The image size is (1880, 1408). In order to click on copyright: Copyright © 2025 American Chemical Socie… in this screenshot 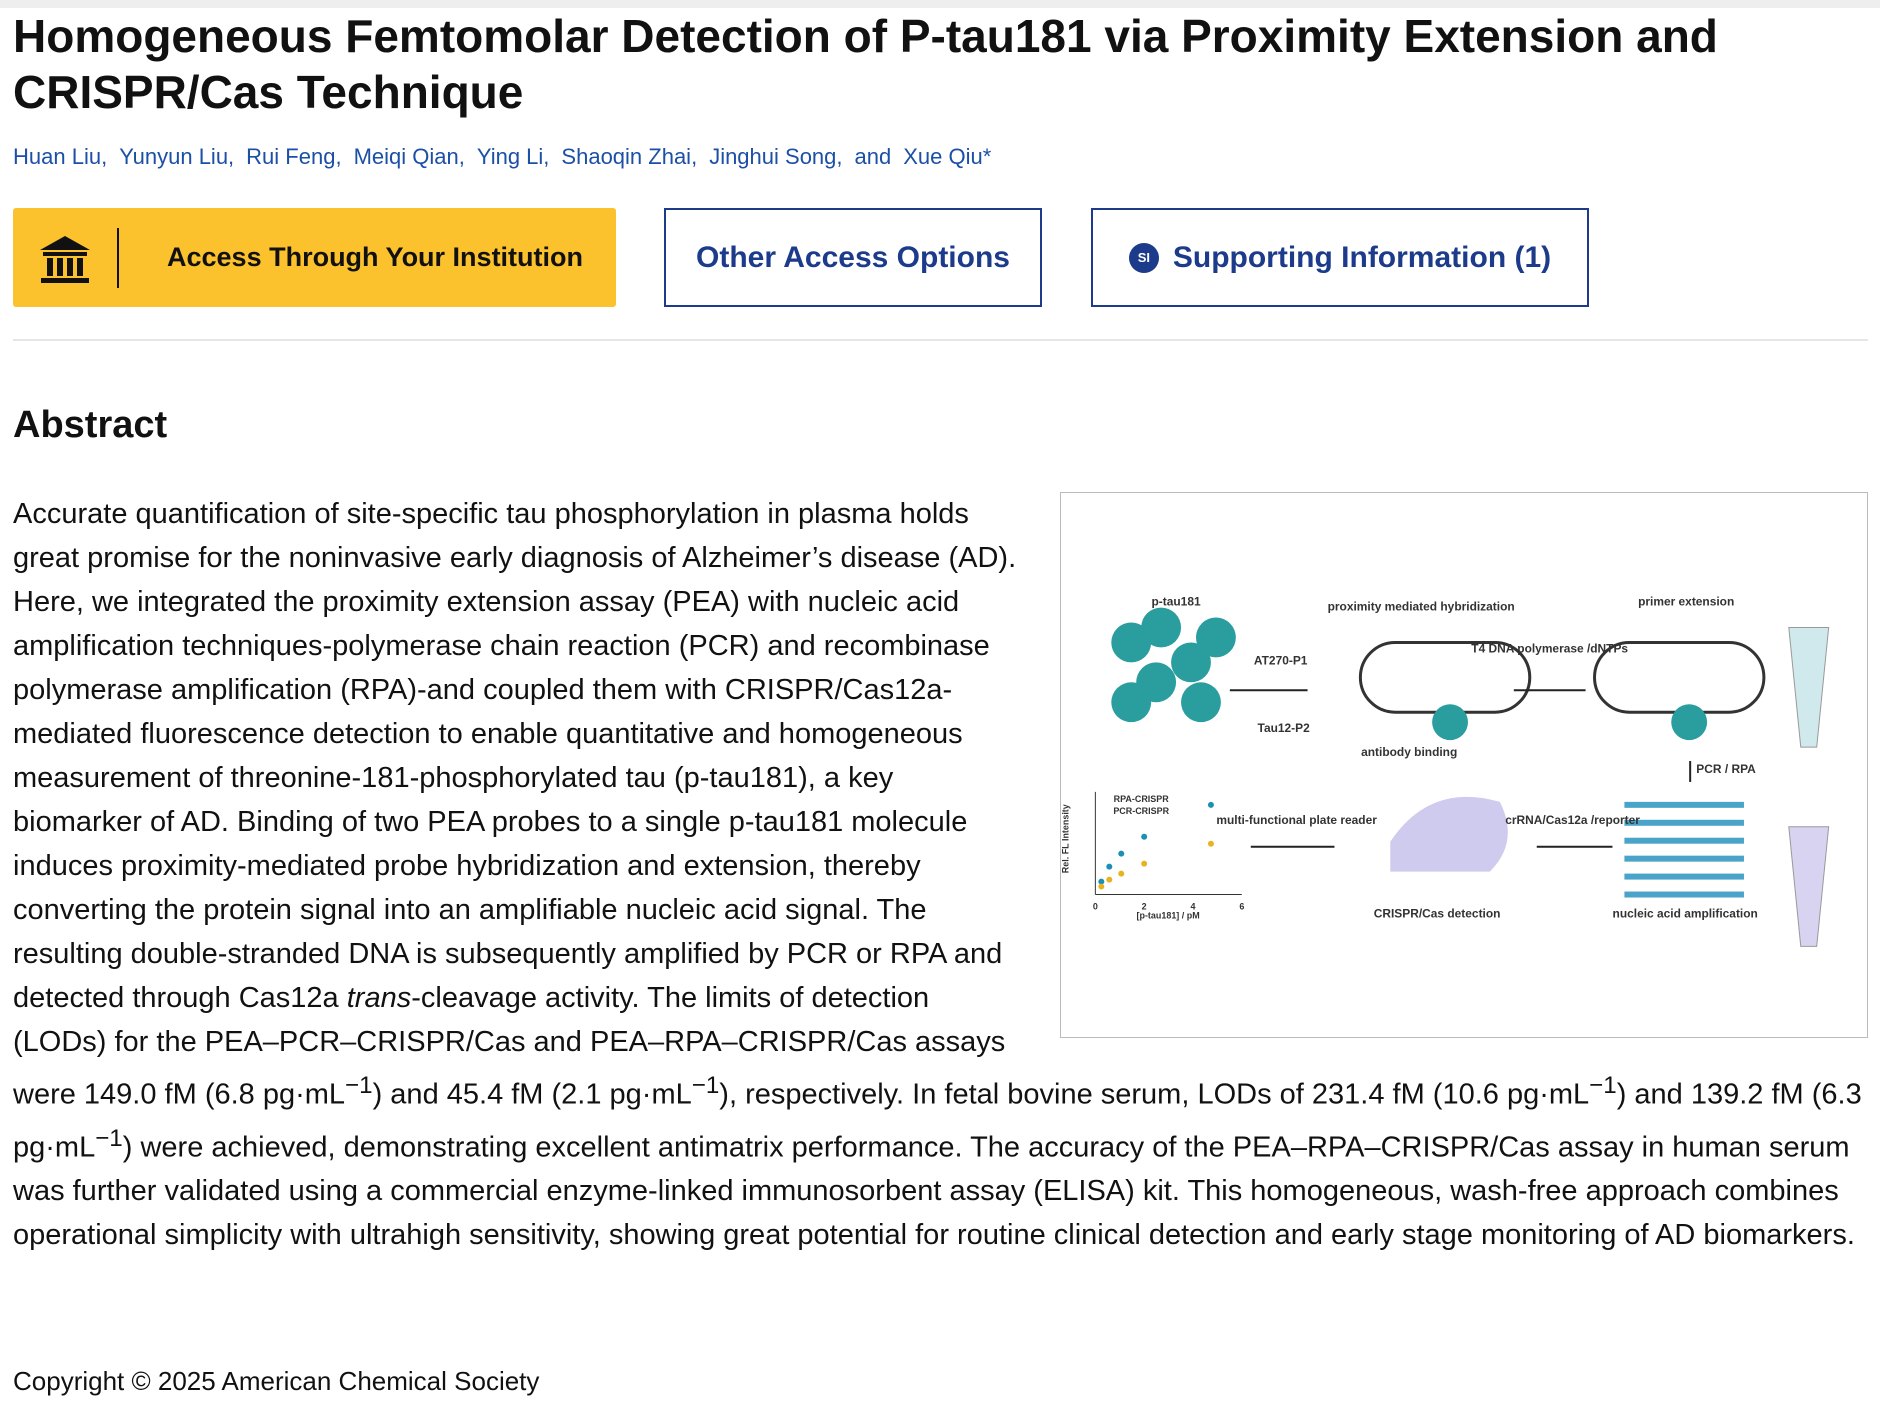, I will do `click(276, 1381)`.